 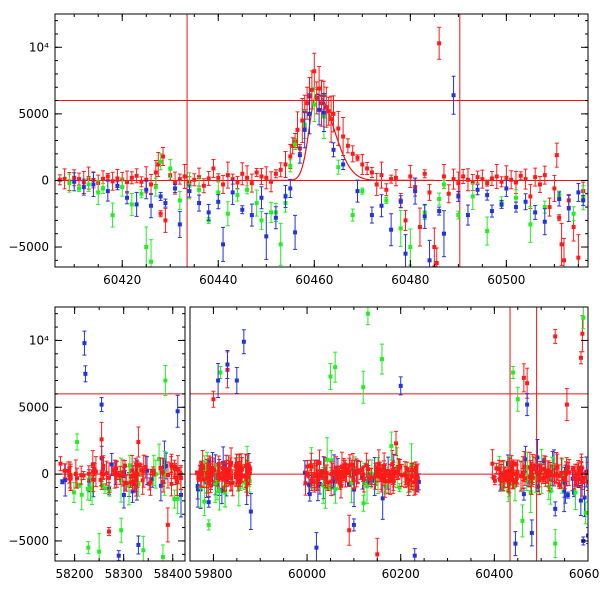 What do you see at coordinates (45, 474) in the screenshot?
I see `y-tick-label: 0` at bounding box center [45, 474].